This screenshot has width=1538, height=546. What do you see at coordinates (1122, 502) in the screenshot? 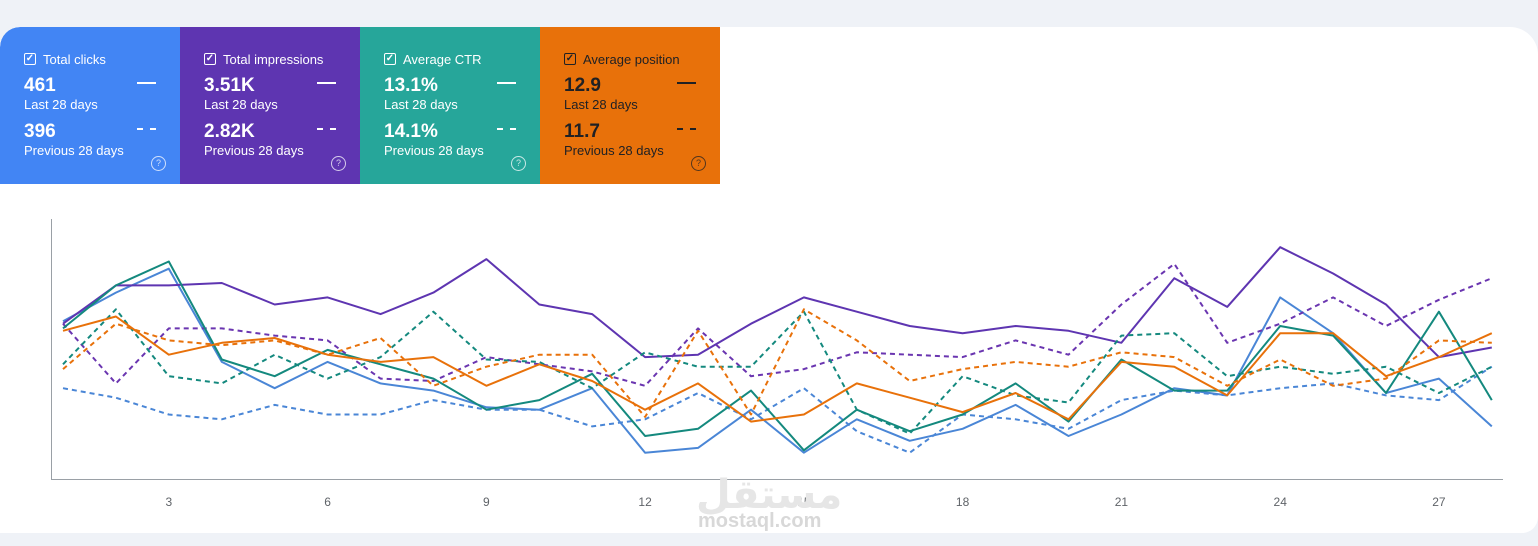
I see `x-tick-label: 21` at bounding box center [1122, 502].